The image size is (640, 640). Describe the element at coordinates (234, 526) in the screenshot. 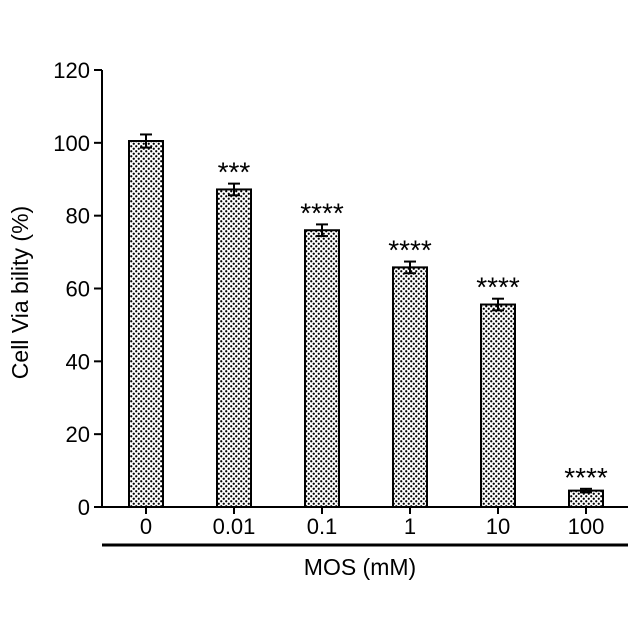

I see `x-tick-label: 0.01` at that location.